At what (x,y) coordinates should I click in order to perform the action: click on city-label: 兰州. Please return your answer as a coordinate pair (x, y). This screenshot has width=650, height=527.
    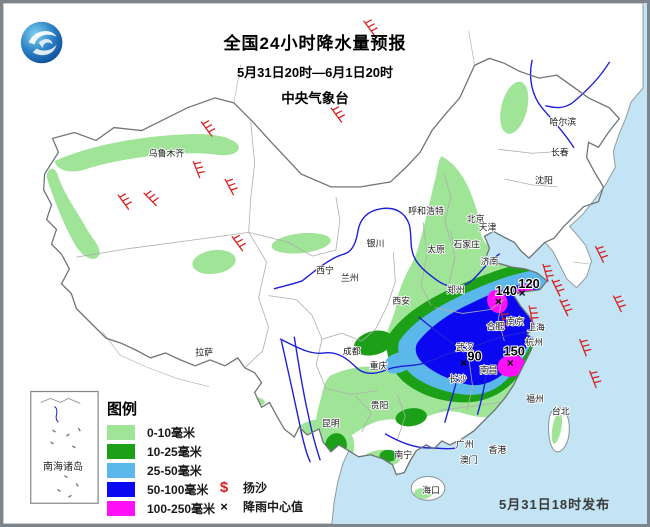
    Looking at the image, I should click on (350, 277).